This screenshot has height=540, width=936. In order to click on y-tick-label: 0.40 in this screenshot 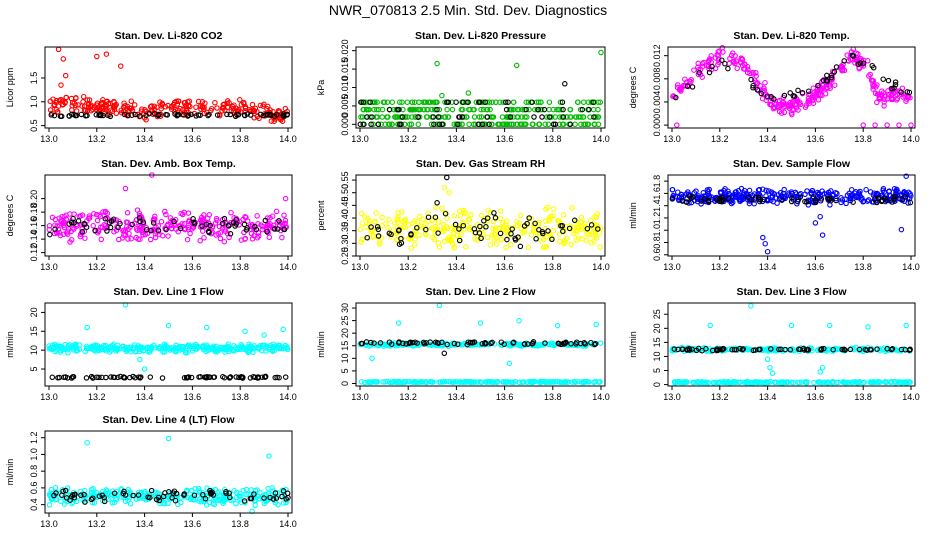, I will do `click(345, 218)`.